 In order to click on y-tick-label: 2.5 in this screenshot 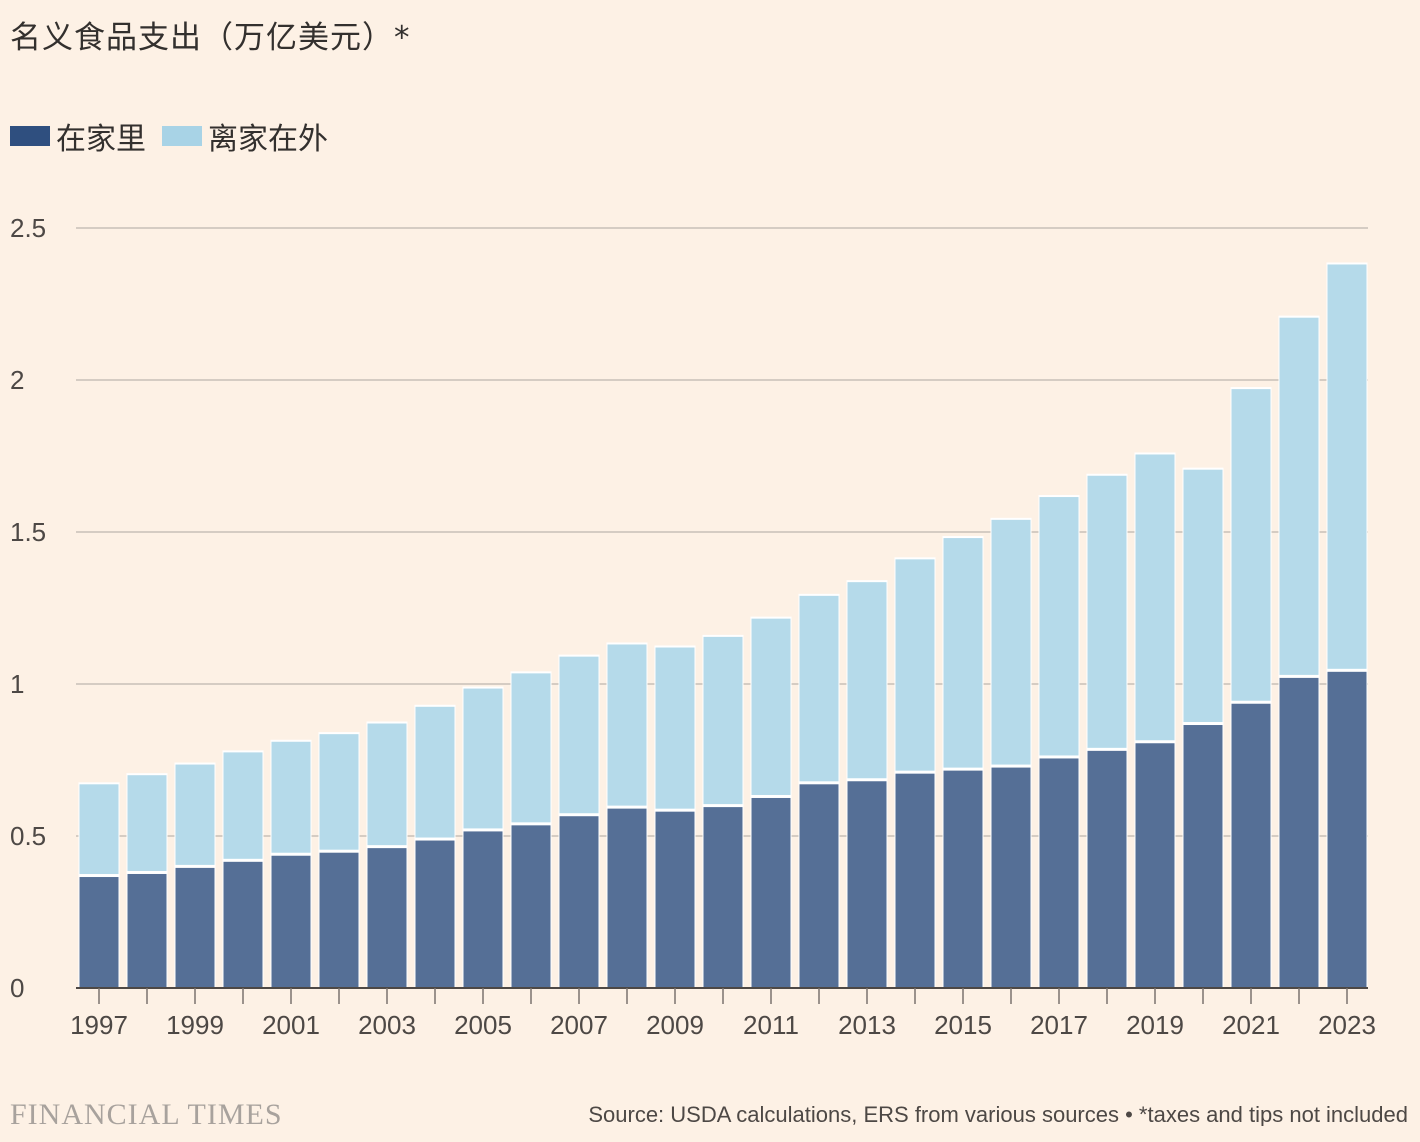, I will do `click(28, 228)`.